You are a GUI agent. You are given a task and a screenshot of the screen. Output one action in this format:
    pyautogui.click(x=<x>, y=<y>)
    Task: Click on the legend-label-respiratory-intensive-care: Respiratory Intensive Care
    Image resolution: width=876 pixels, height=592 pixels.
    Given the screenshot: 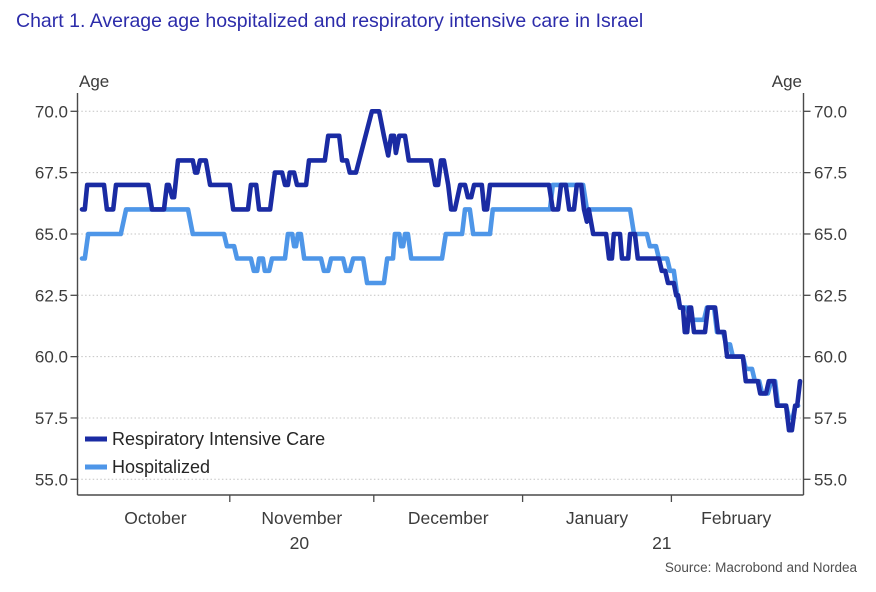 What is the action you would take?
    pyautogui.click(x=218, y=439)
    